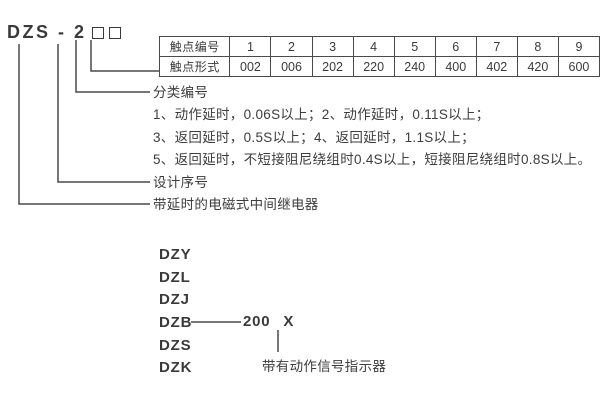 The height and width of the screenshot is (400, 600). Describe the element at coordinates (175, 311) in the screenshot. I see `model-series-list: DZY DZL DZJ DZB DZS DZK` at that location.